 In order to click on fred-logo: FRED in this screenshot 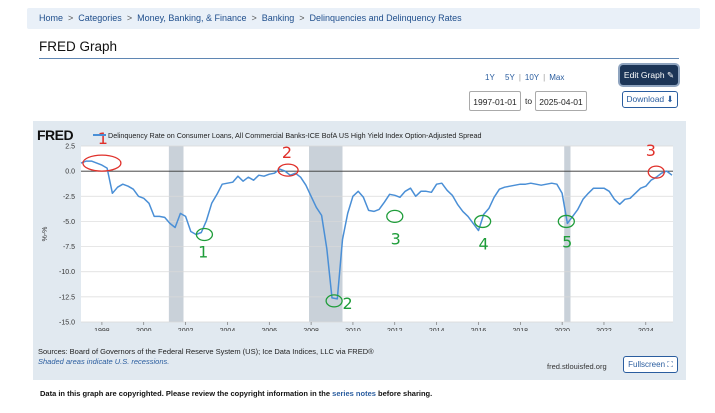, I will do `click(55, 135)`.